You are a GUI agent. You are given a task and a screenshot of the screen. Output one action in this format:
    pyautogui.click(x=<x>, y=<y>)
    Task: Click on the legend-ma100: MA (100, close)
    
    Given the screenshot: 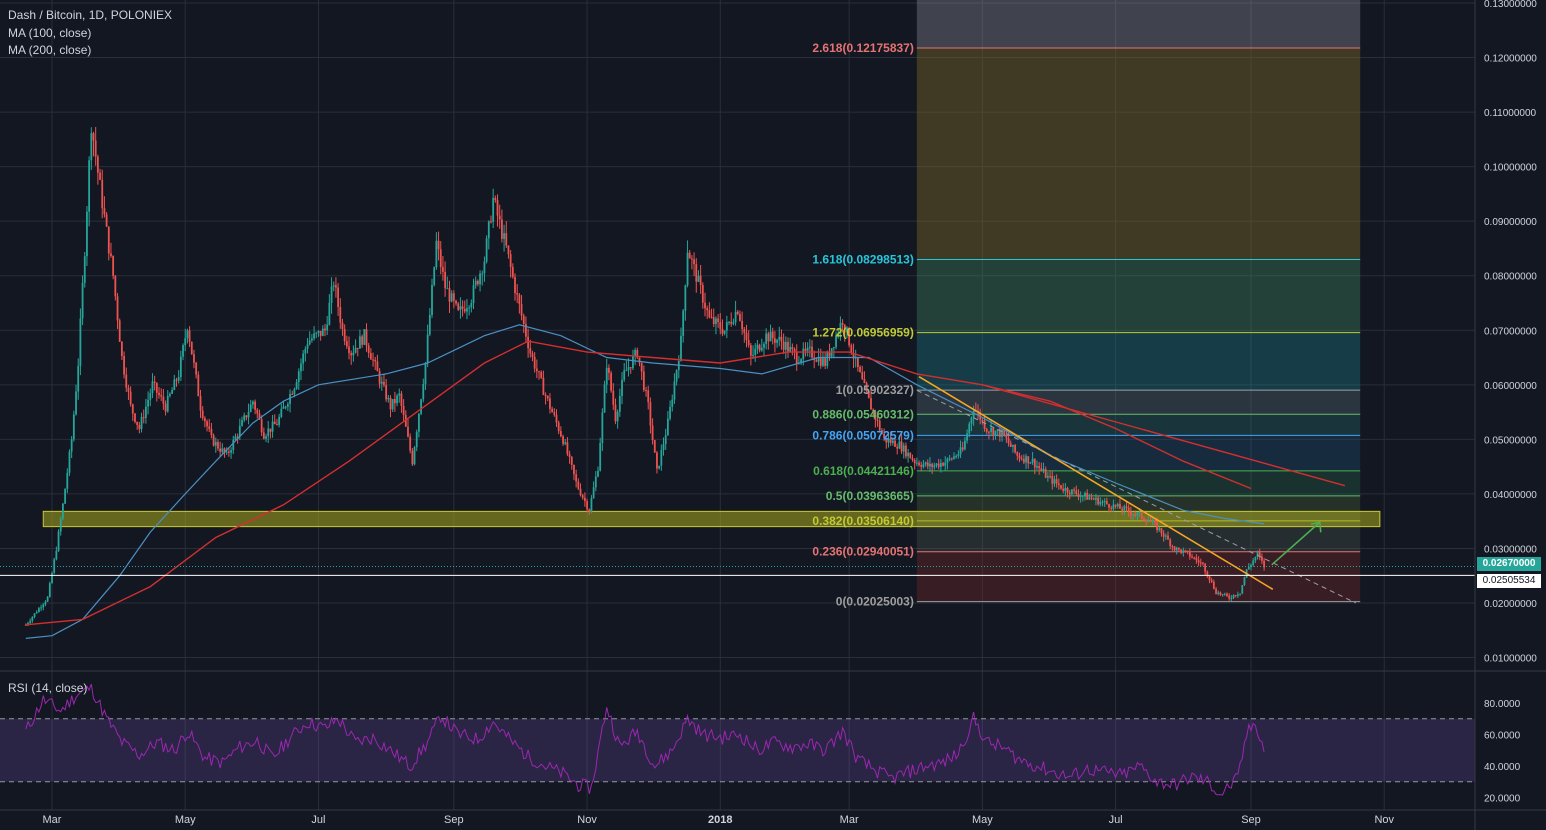 What is the action you would take?
    pyautogui.click(x=50, y=33)
    